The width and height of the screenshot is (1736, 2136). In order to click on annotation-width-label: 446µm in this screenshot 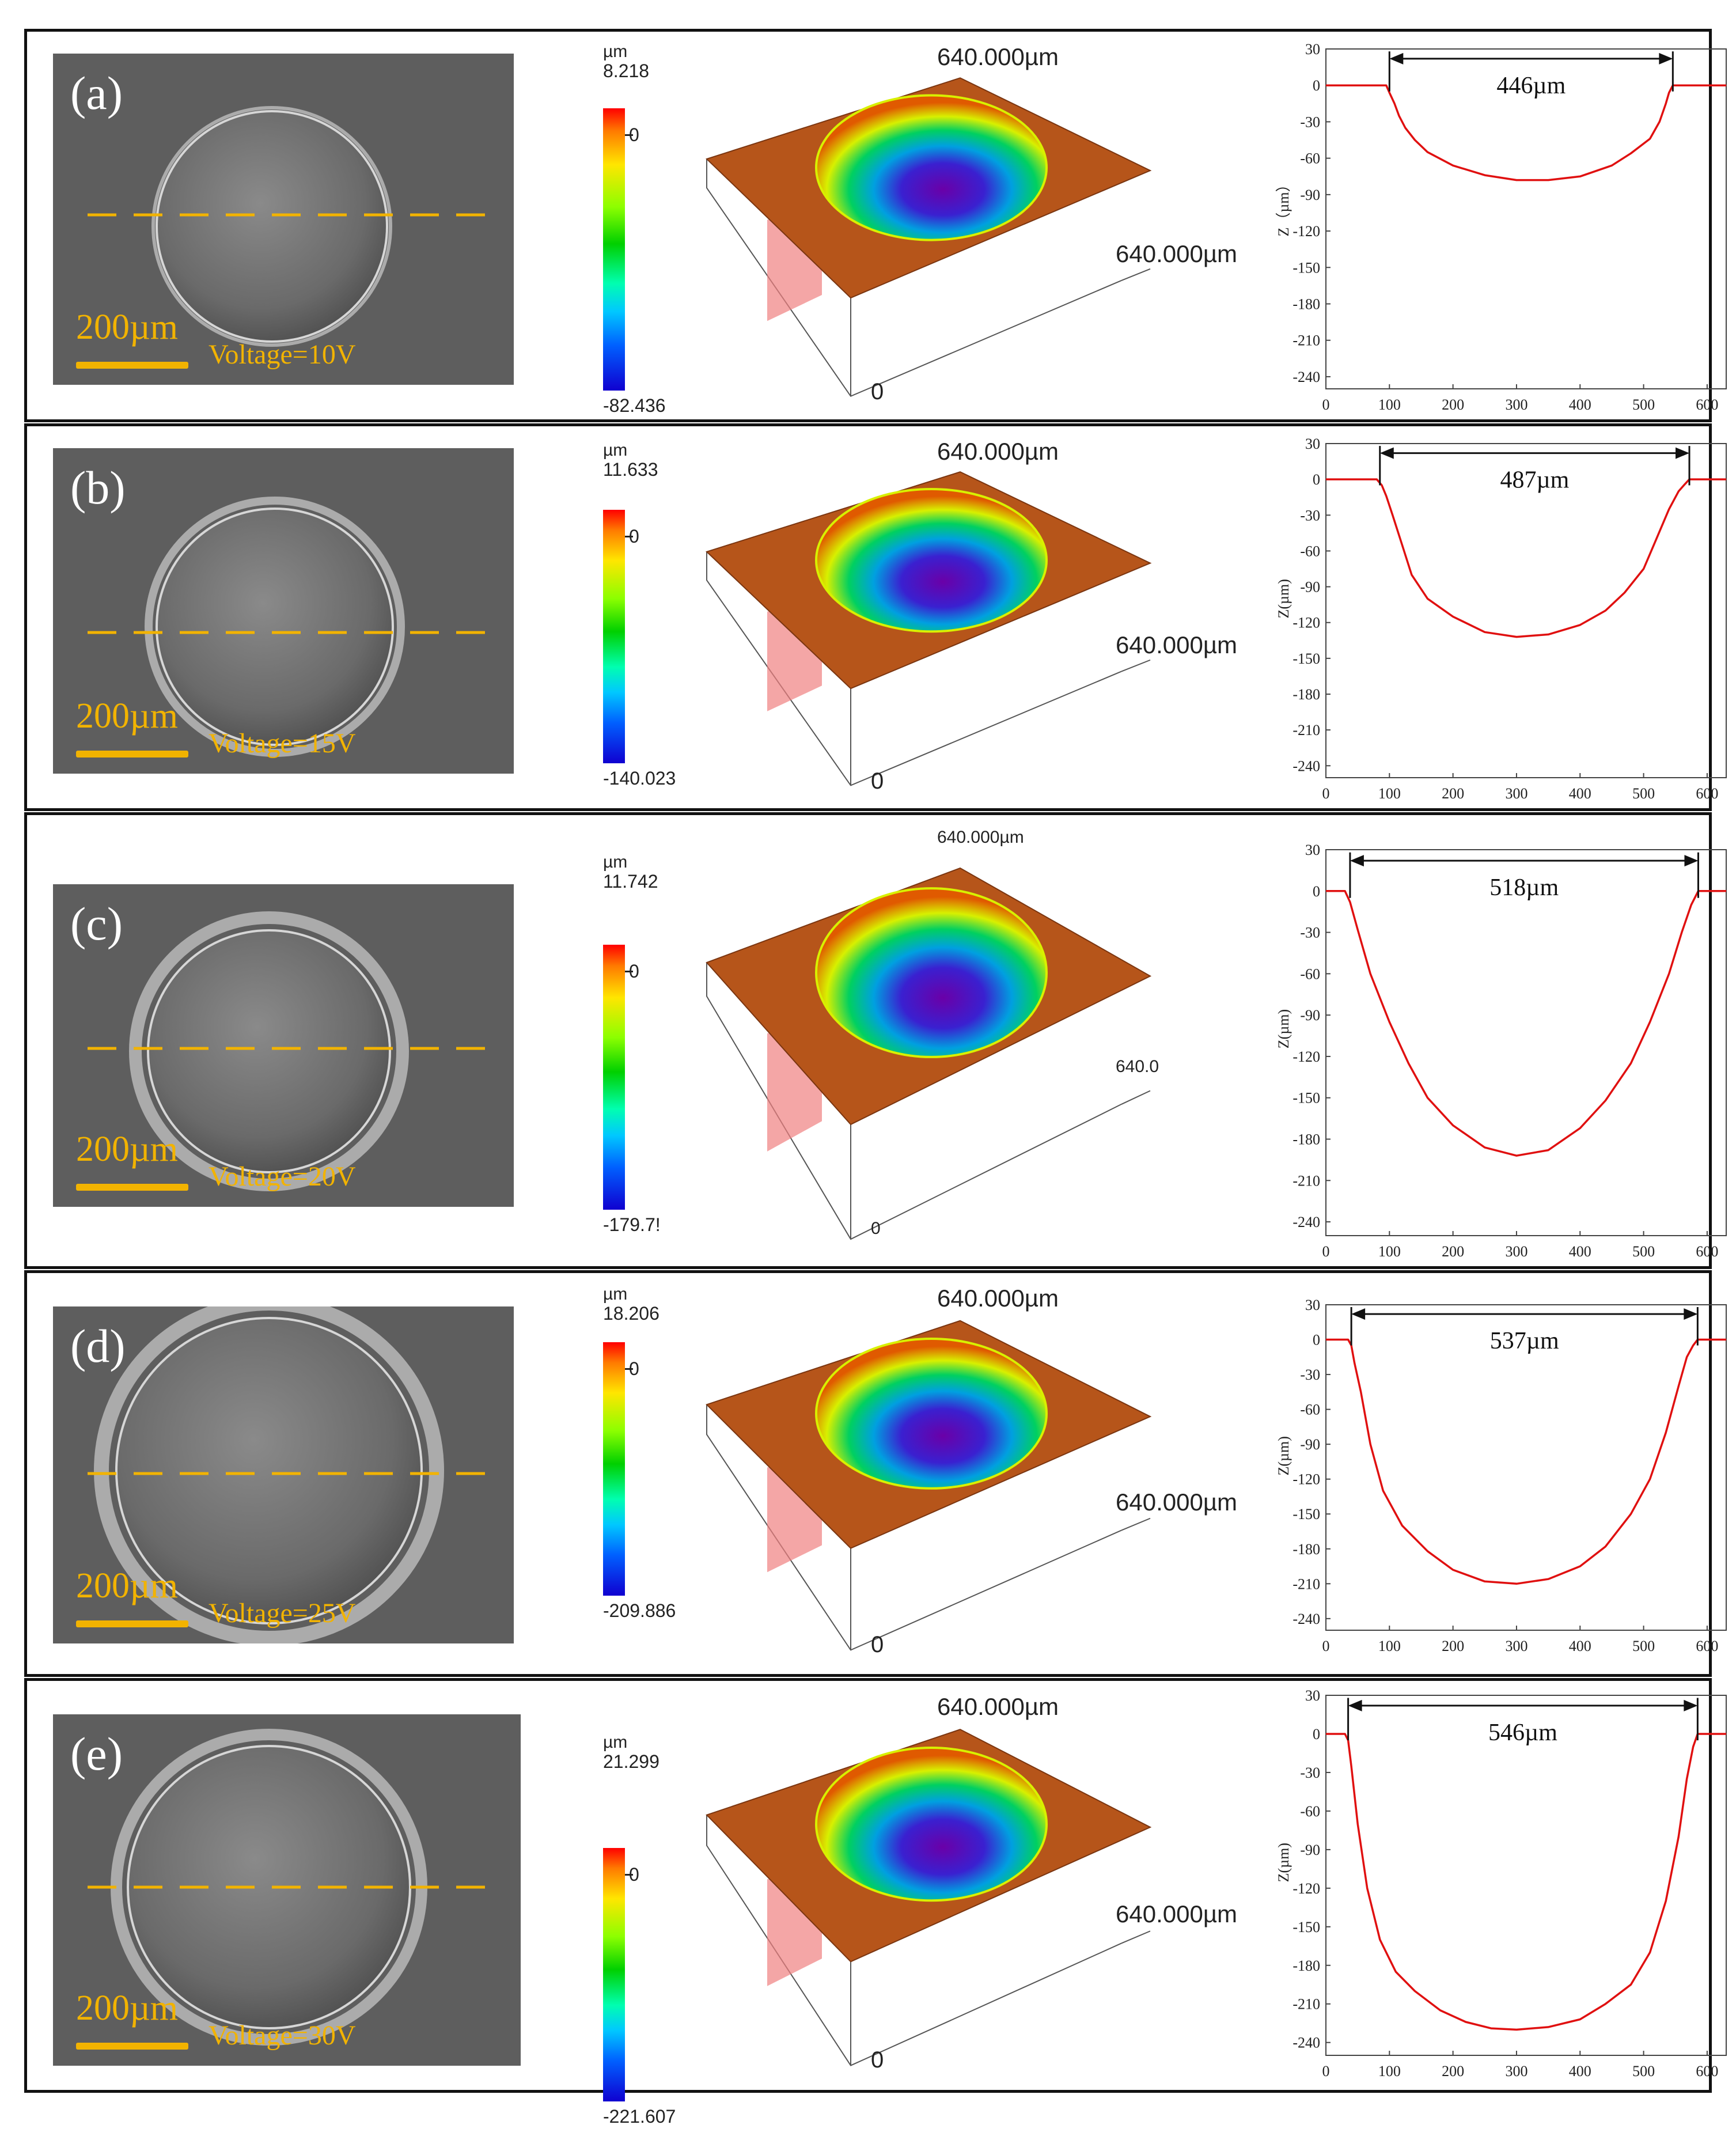, I will do `click(1531, 86)`.